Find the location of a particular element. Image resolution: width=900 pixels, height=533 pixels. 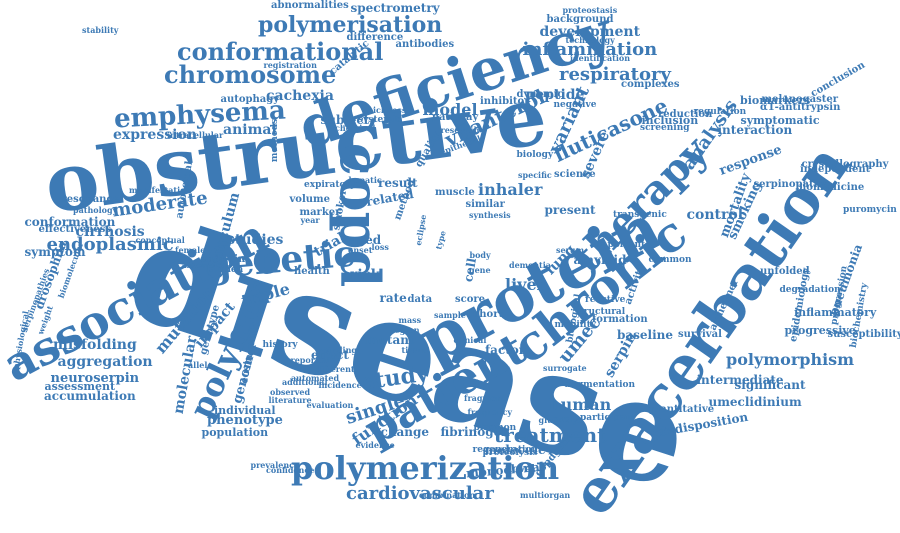

word-difference: difference is located at coordinates (375, 37).